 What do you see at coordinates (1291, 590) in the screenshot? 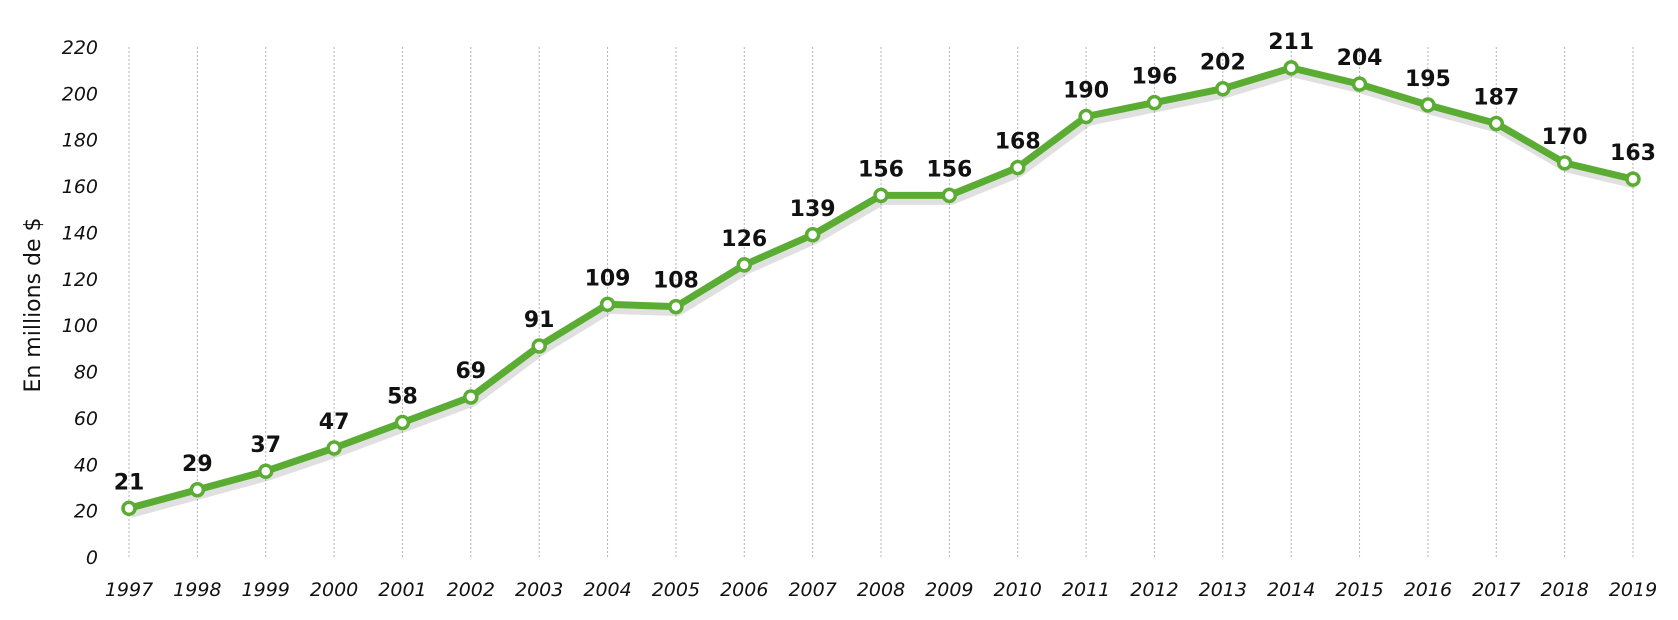
I see `x-tick-label: 2014` at bounding box center [1291, 590].